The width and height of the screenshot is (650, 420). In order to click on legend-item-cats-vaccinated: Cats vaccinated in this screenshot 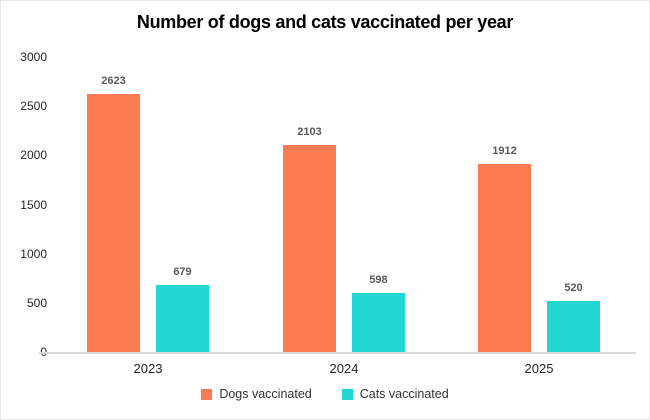, I will do `click(395, 394)`.